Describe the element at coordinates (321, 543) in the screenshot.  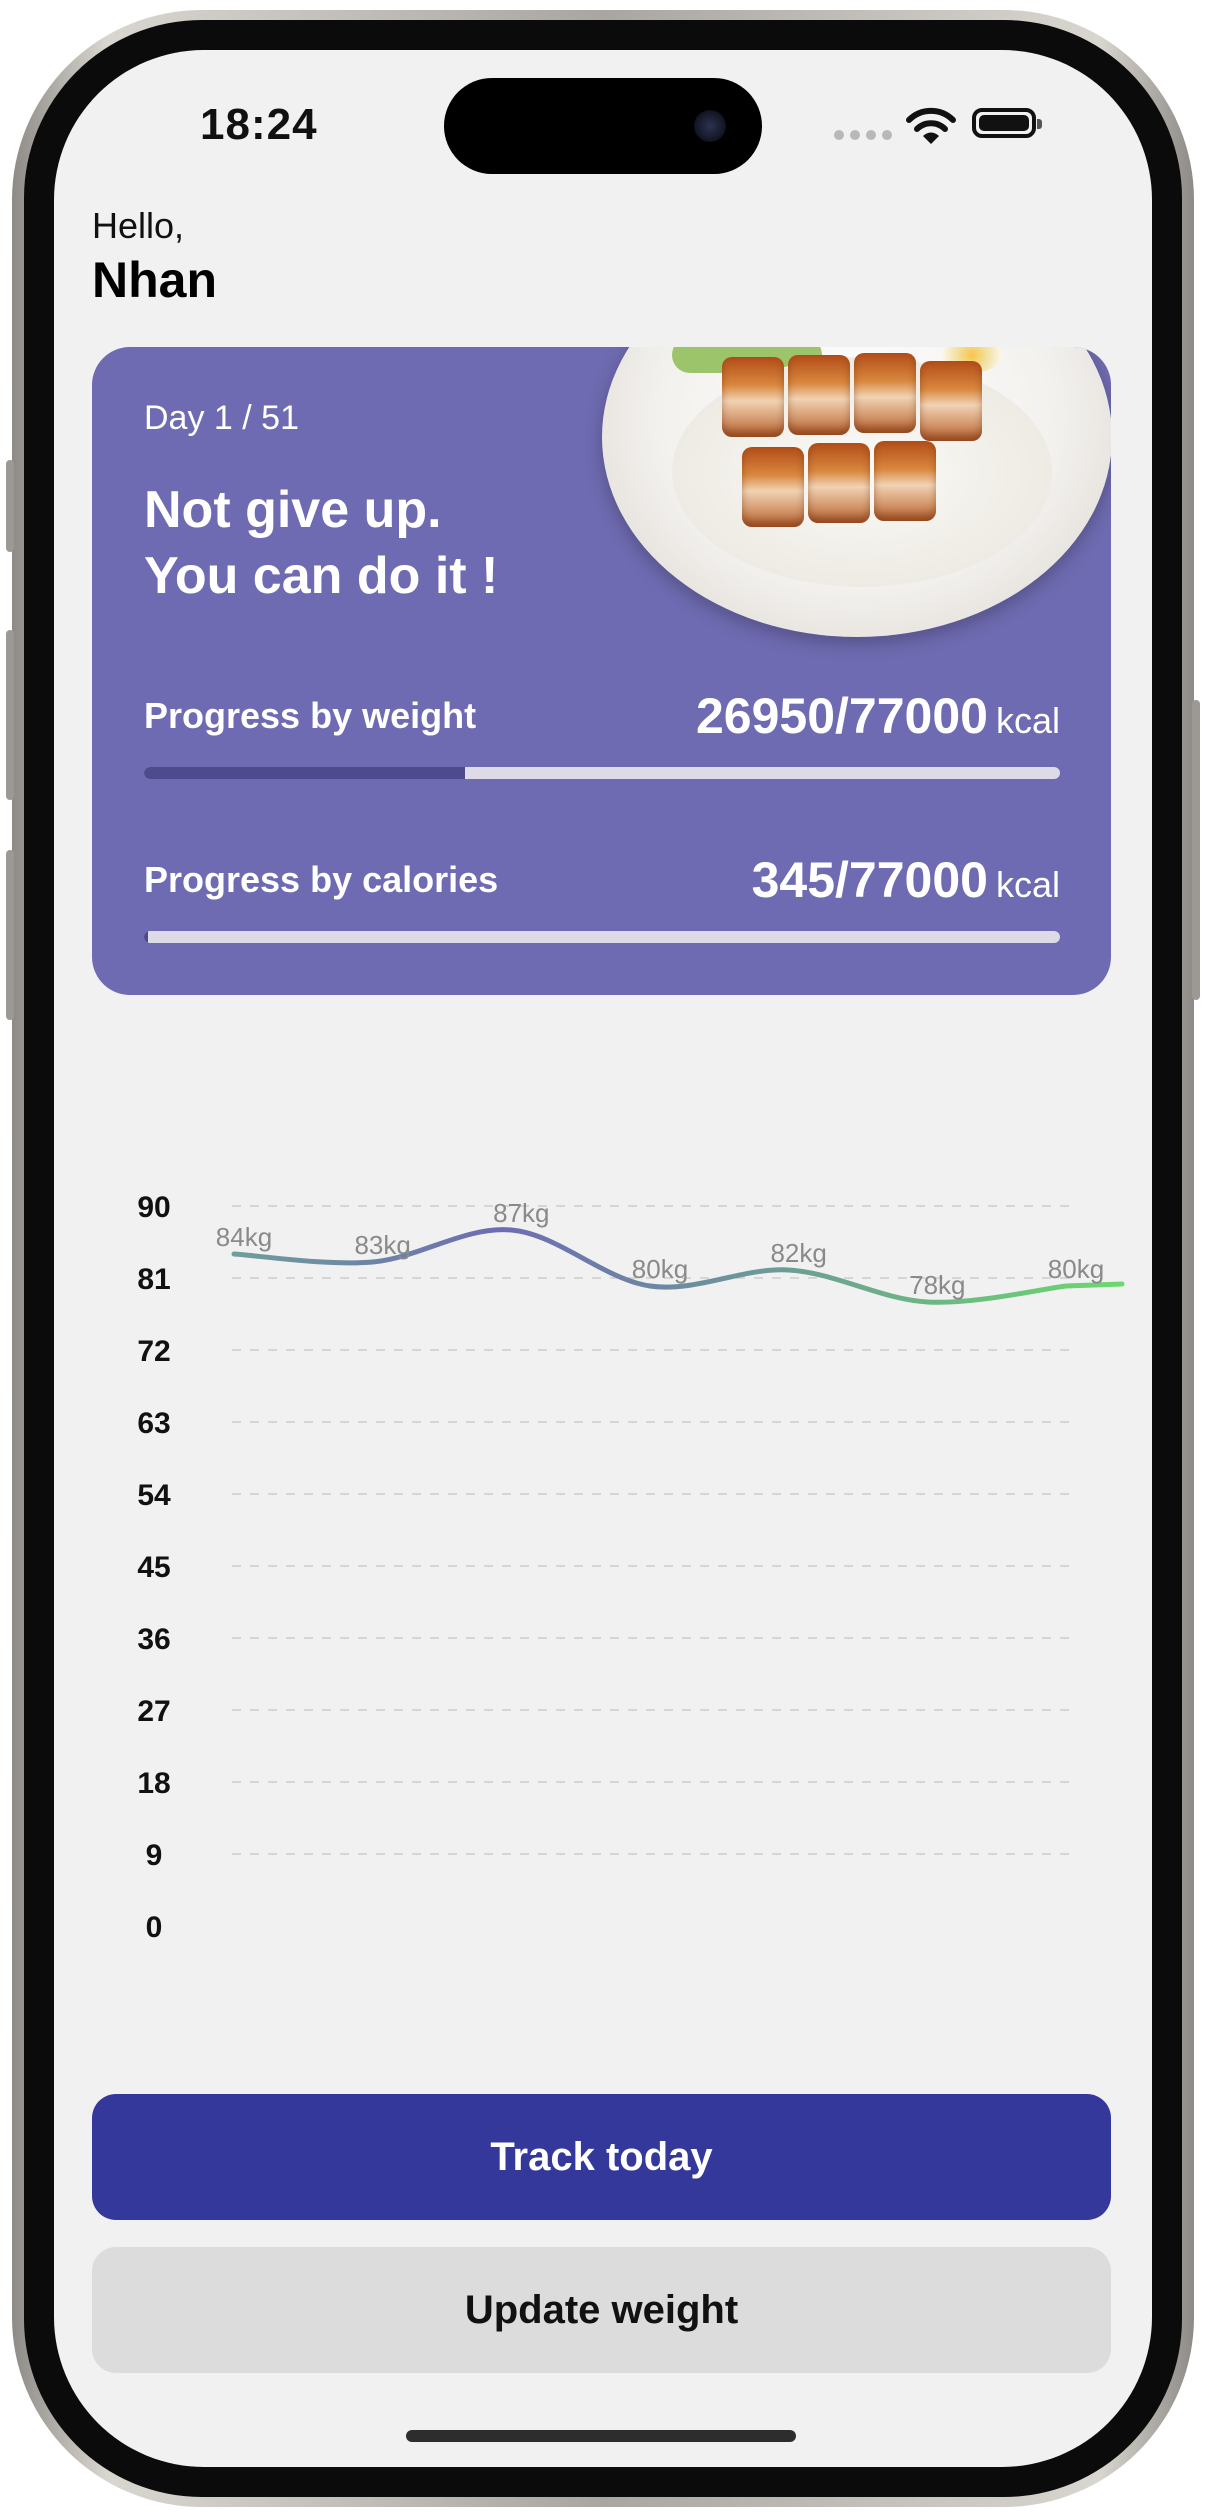
I see `motivation-text: Not give up. You can do it !` at that location.